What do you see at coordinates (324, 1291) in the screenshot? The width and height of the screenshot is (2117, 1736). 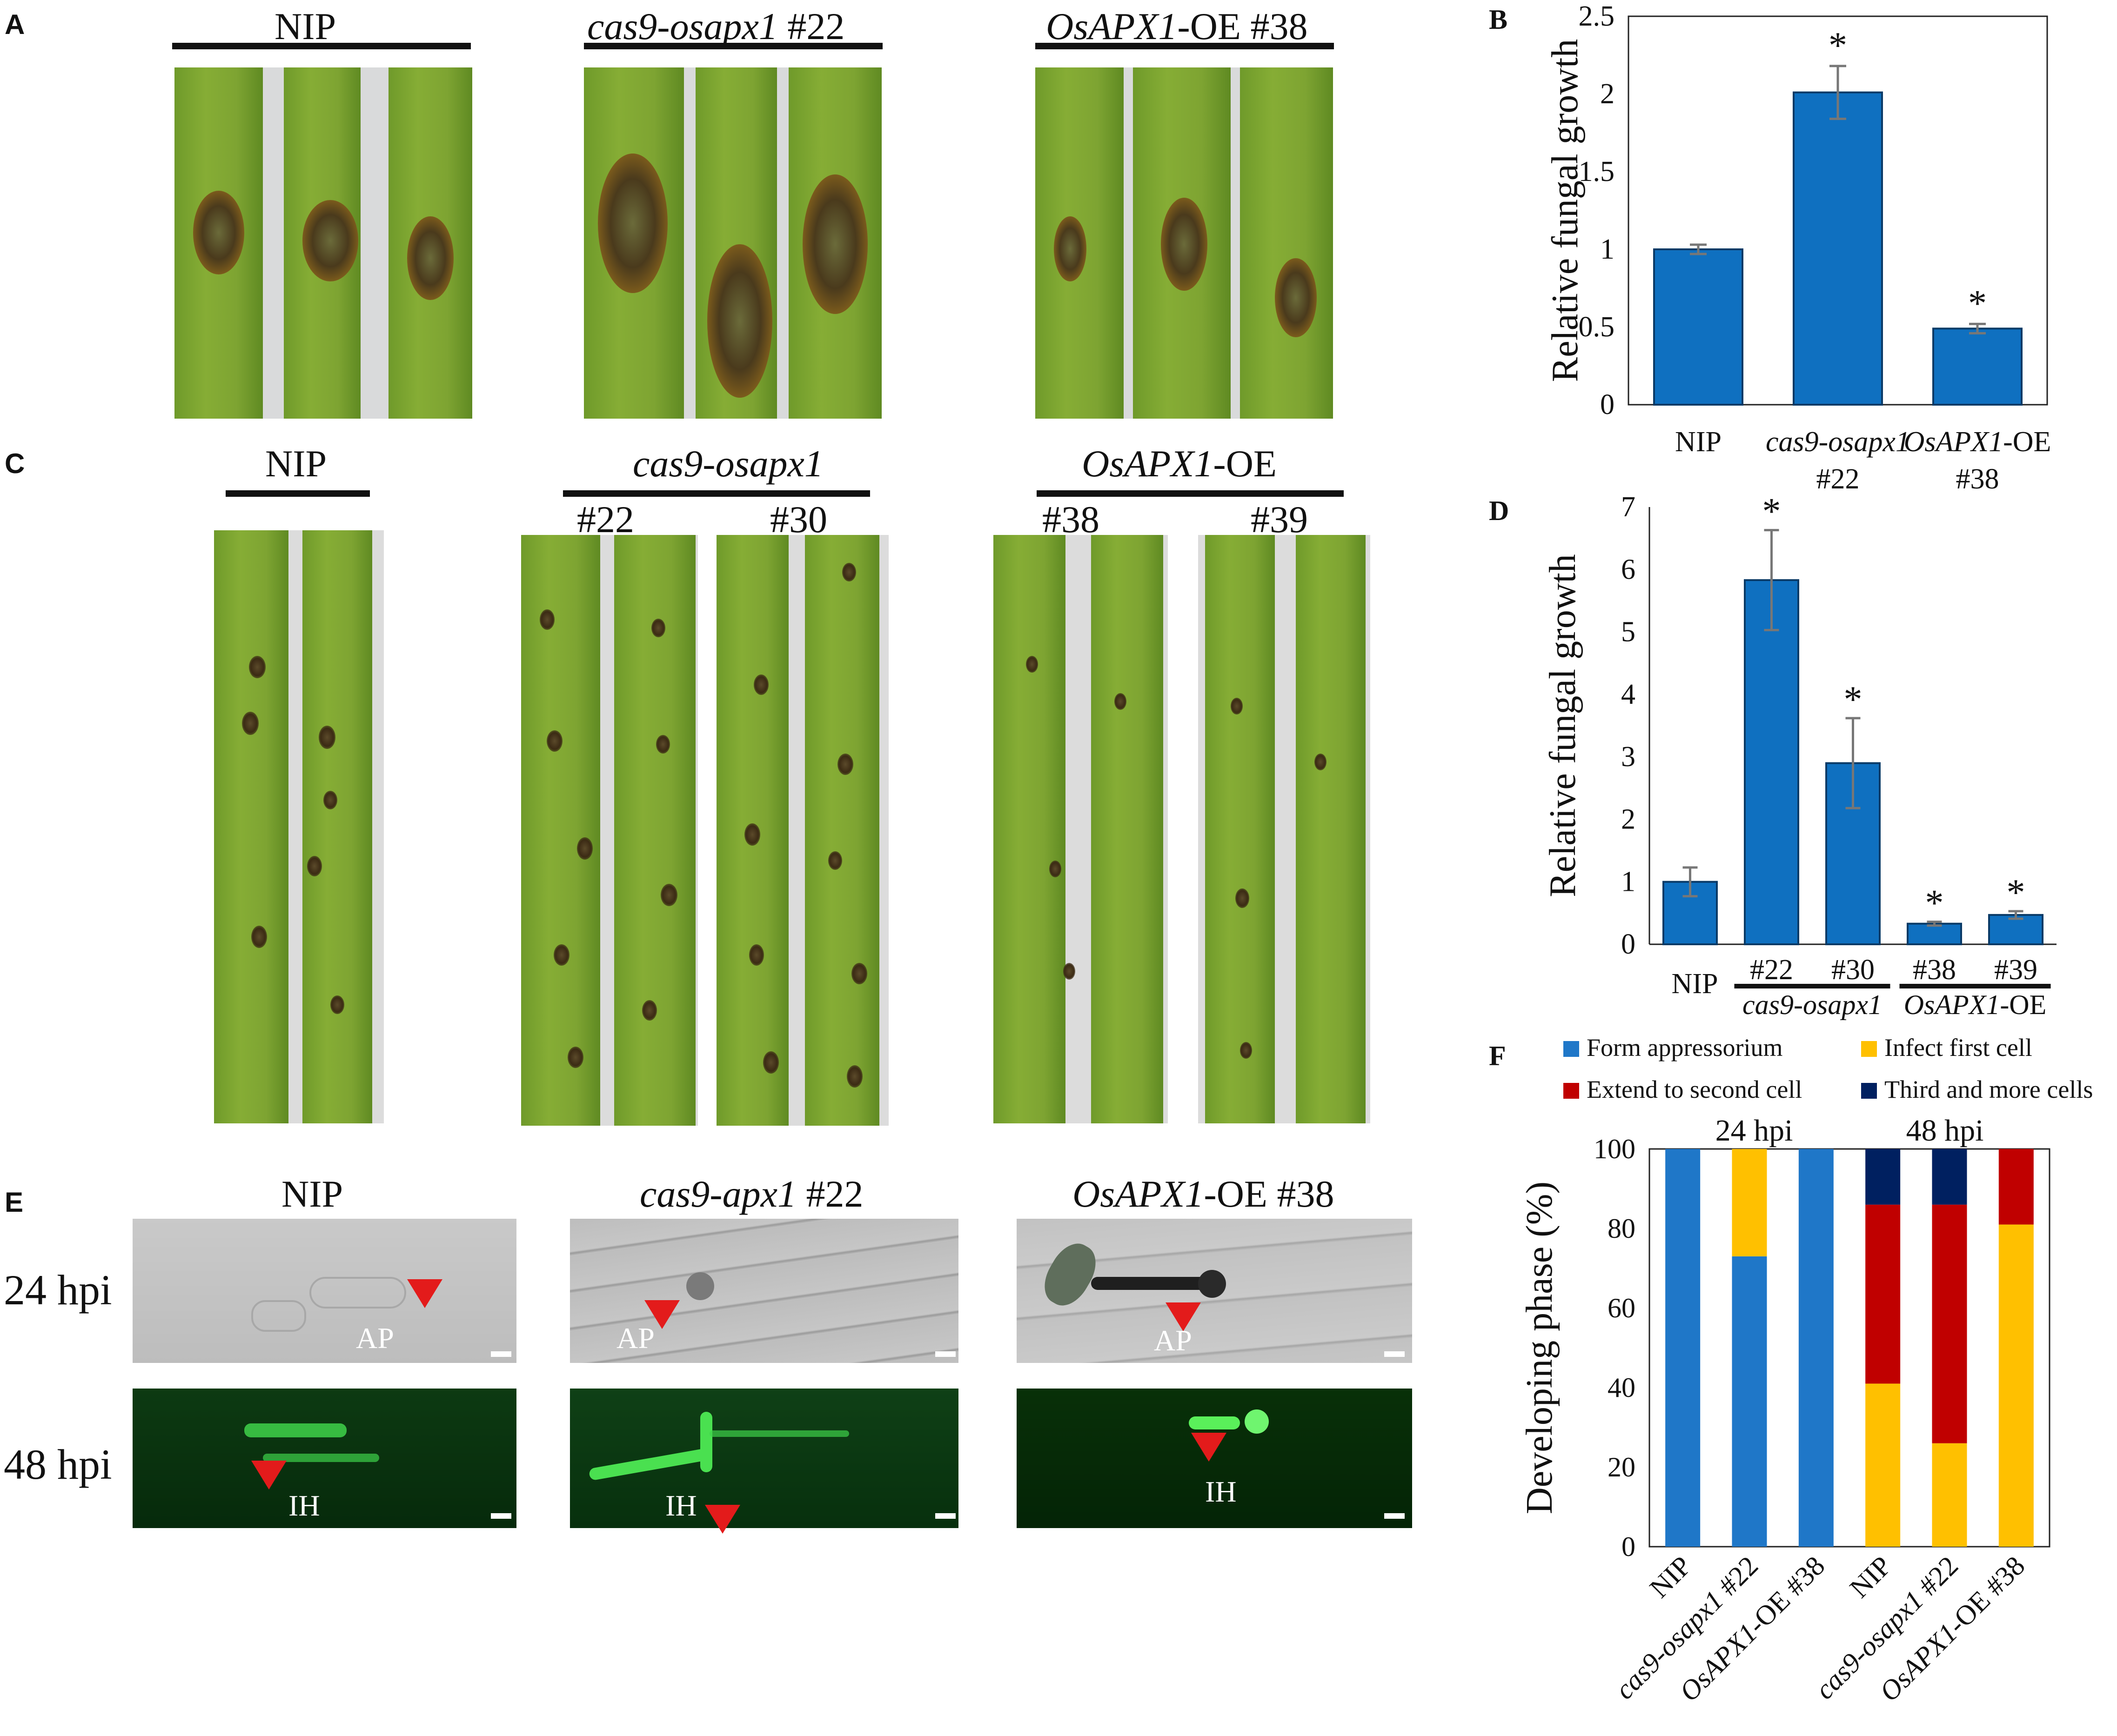 I see `panel-e-micro-nip-24: AP` at bounding box center [324, 1291].